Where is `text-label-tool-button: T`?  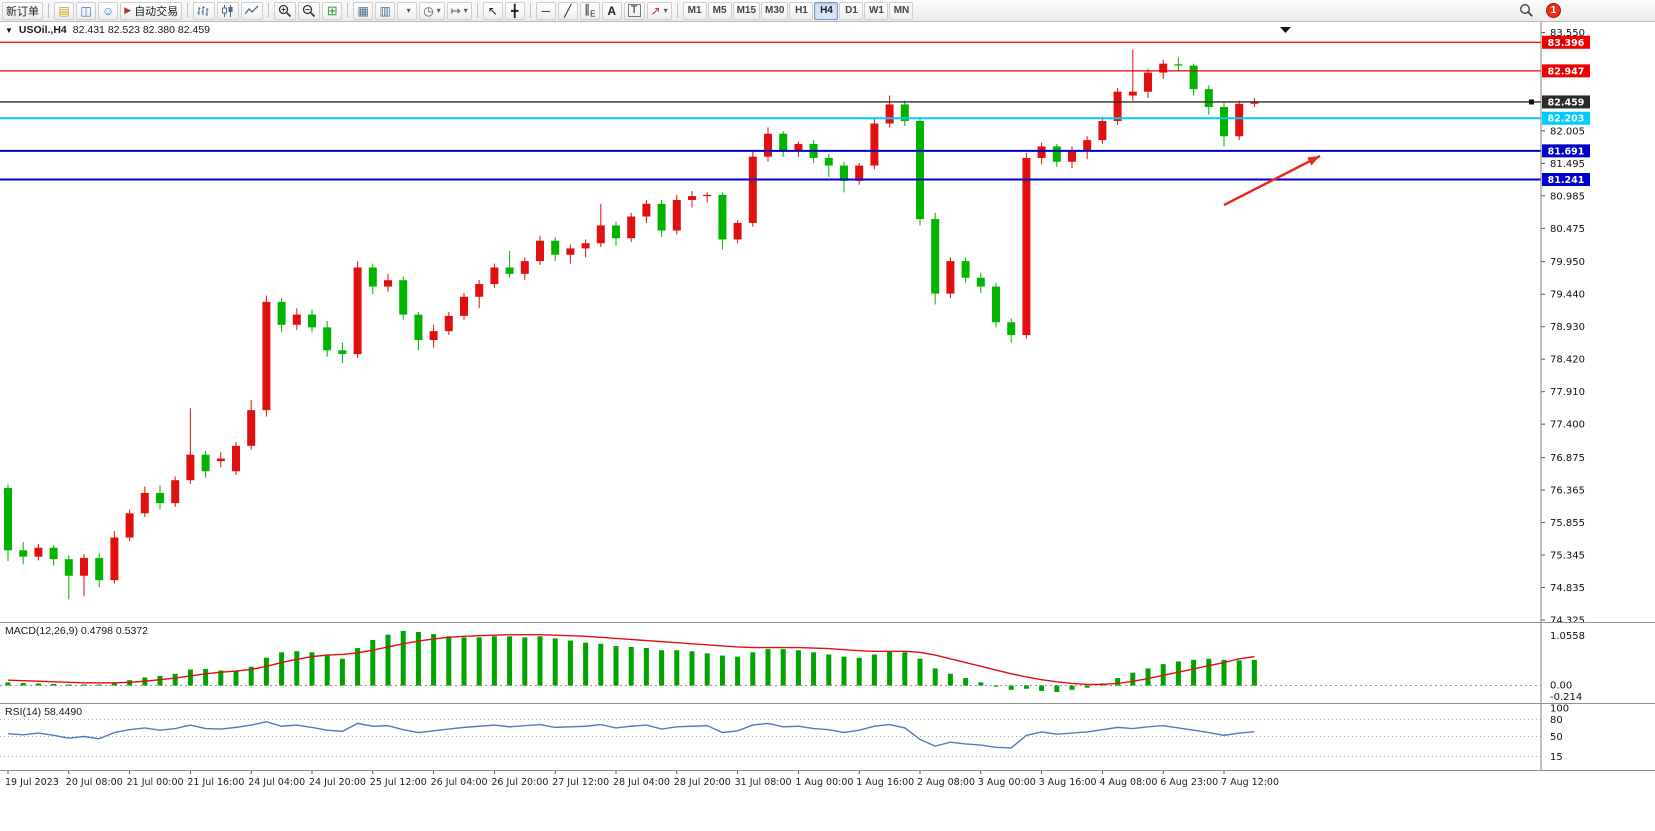
text-label-tool-button: T is located at coordinates (634, 10).